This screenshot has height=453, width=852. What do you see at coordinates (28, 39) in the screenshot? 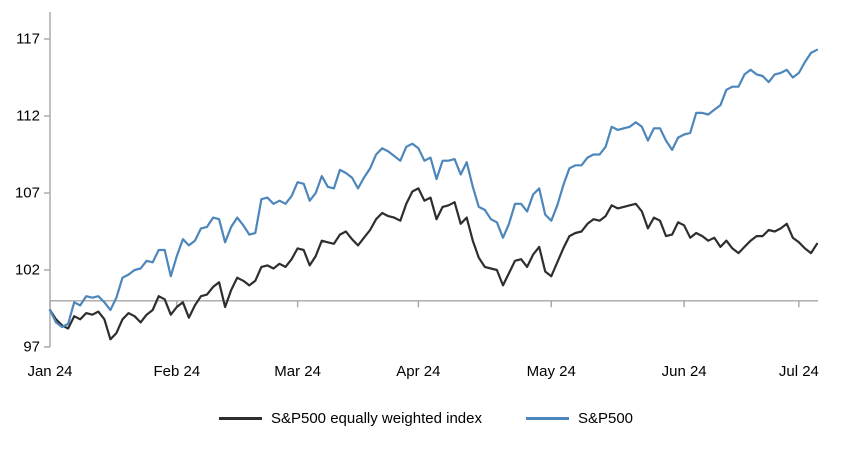
I see `y-tick-label: 117` at bounding box center [28, 39].